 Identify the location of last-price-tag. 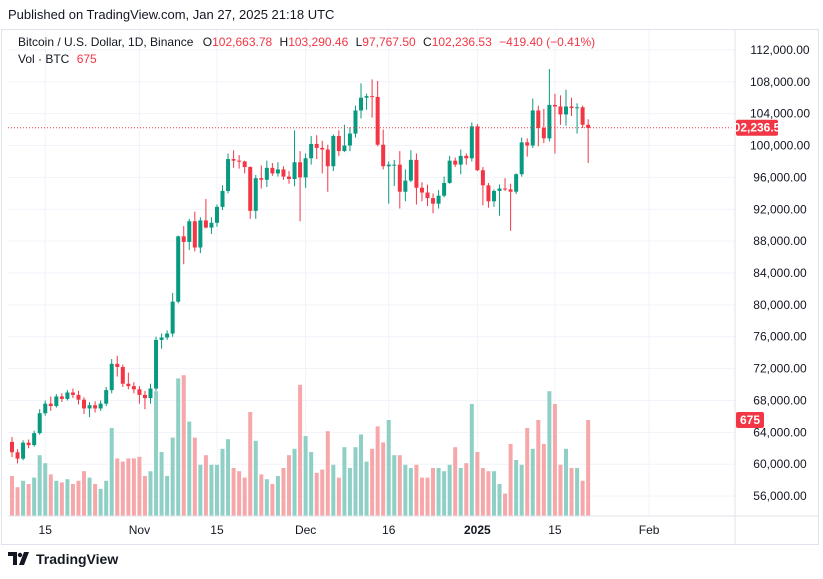
(757, 127).